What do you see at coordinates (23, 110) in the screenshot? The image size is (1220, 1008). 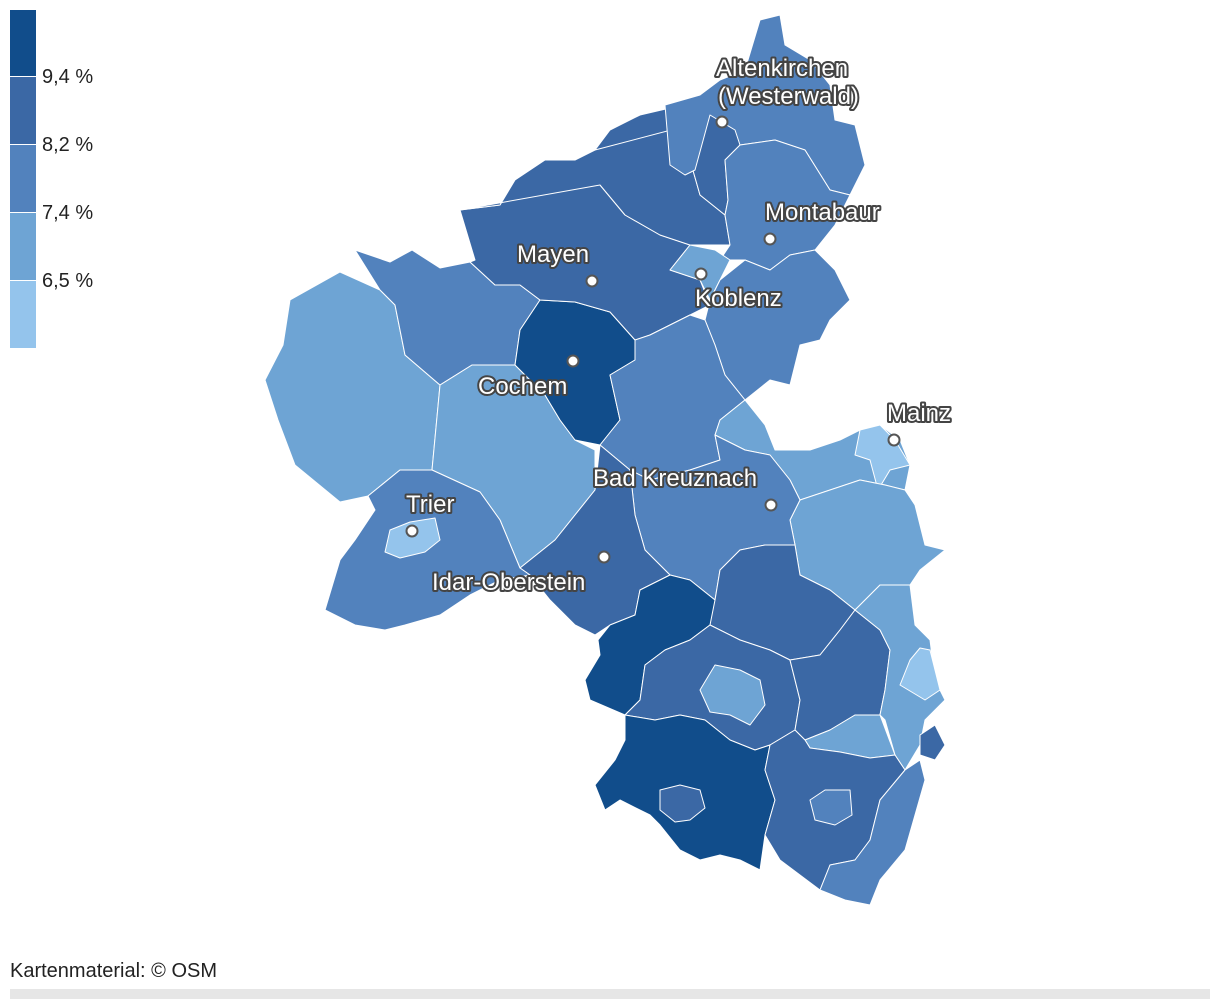 I see `legend-swatch-level4` at bounding box center [23, 110].